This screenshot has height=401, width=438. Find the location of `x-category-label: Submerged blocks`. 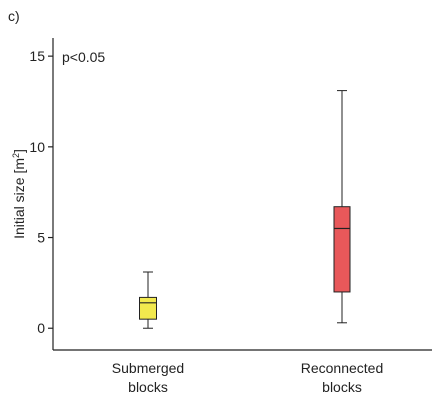

x-category-label: Submerged blocks is located at coordinates (148, 377).